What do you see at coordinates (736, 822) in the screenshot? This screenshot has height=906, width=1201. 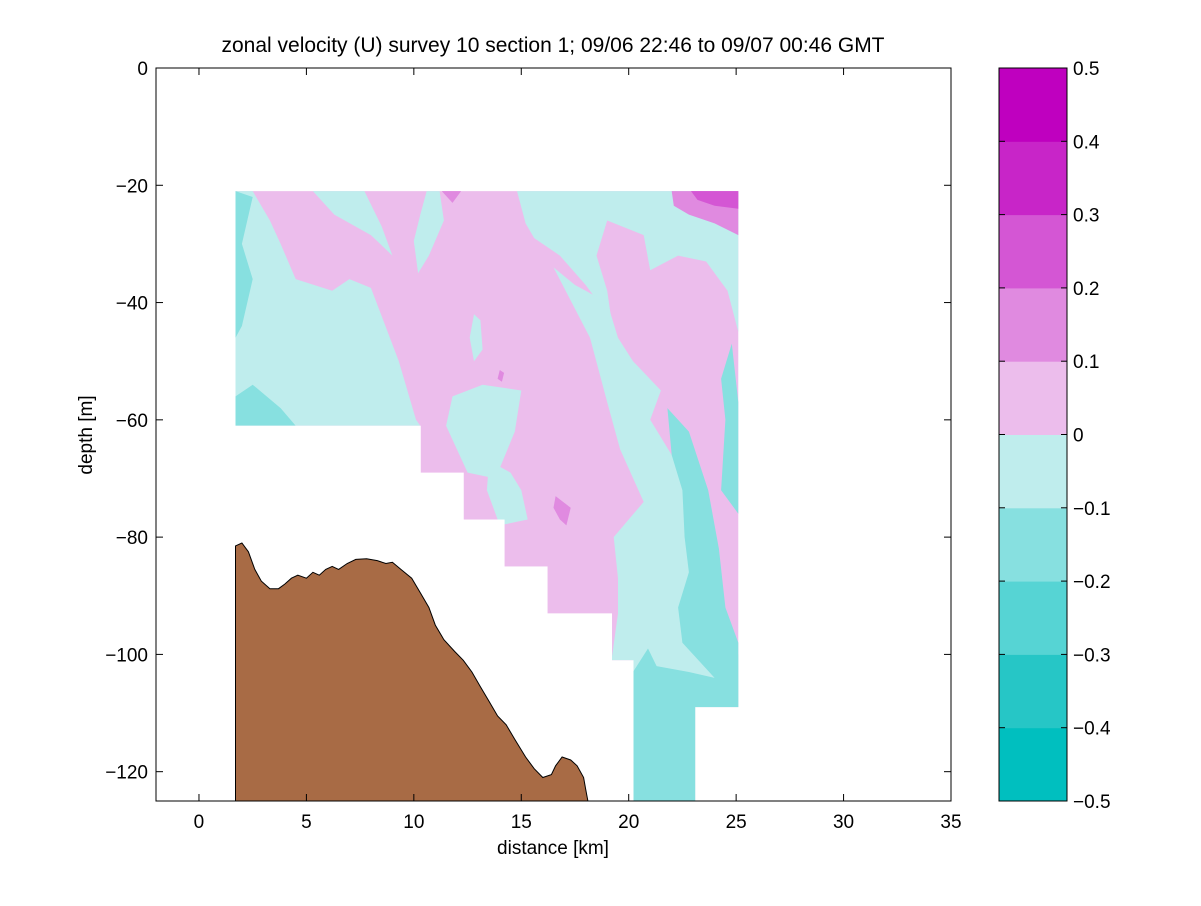 I see `x-tick-label: 25` at bounding box center [736, 822].